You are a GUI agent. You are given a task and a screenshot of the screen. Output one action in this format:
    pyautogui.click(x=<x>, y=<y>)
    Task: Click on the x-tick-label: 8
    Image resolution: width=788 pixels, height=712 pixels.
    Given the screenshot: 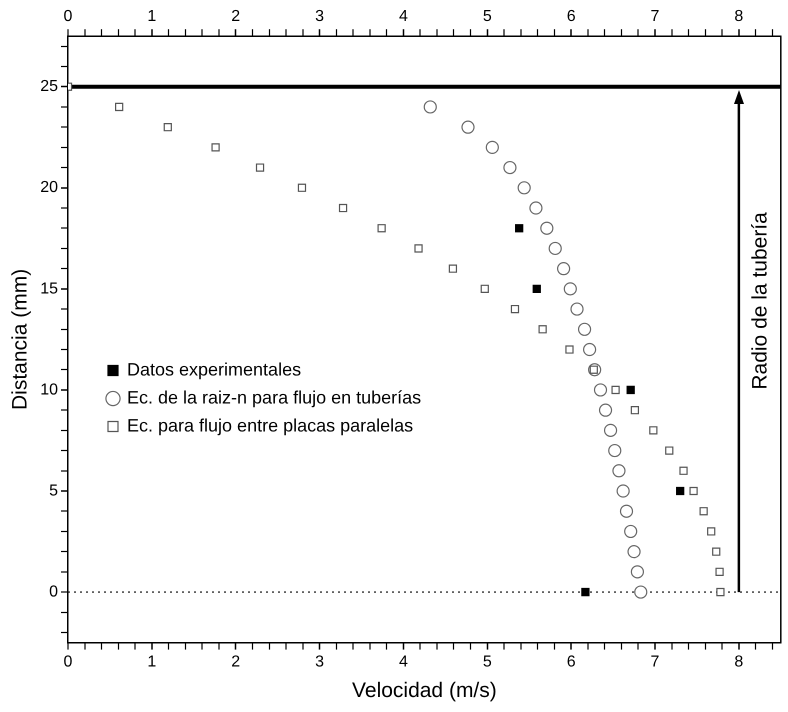 What is the action you would take?
    pyautogui.click(x=739, y=17)
    